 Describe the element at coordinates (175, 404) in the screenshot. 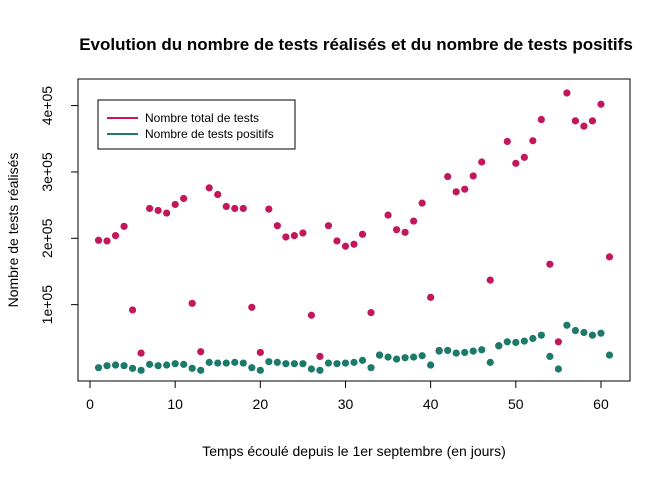

I see `x-tick-label: 10` at that location.